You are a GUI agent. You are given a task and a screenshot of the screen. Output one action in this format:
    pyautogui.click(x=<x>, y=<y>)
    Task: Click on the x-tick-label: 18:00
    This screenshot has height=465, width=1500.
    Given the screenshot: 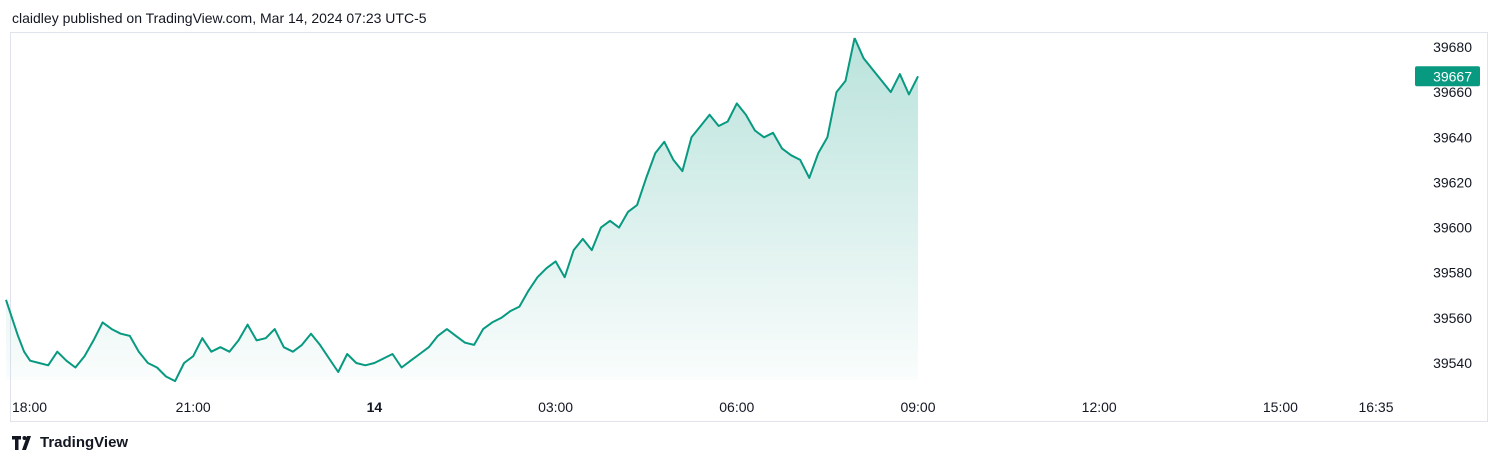 What is the action you would take?
    pyautogui.click(x=29, y=407)
    